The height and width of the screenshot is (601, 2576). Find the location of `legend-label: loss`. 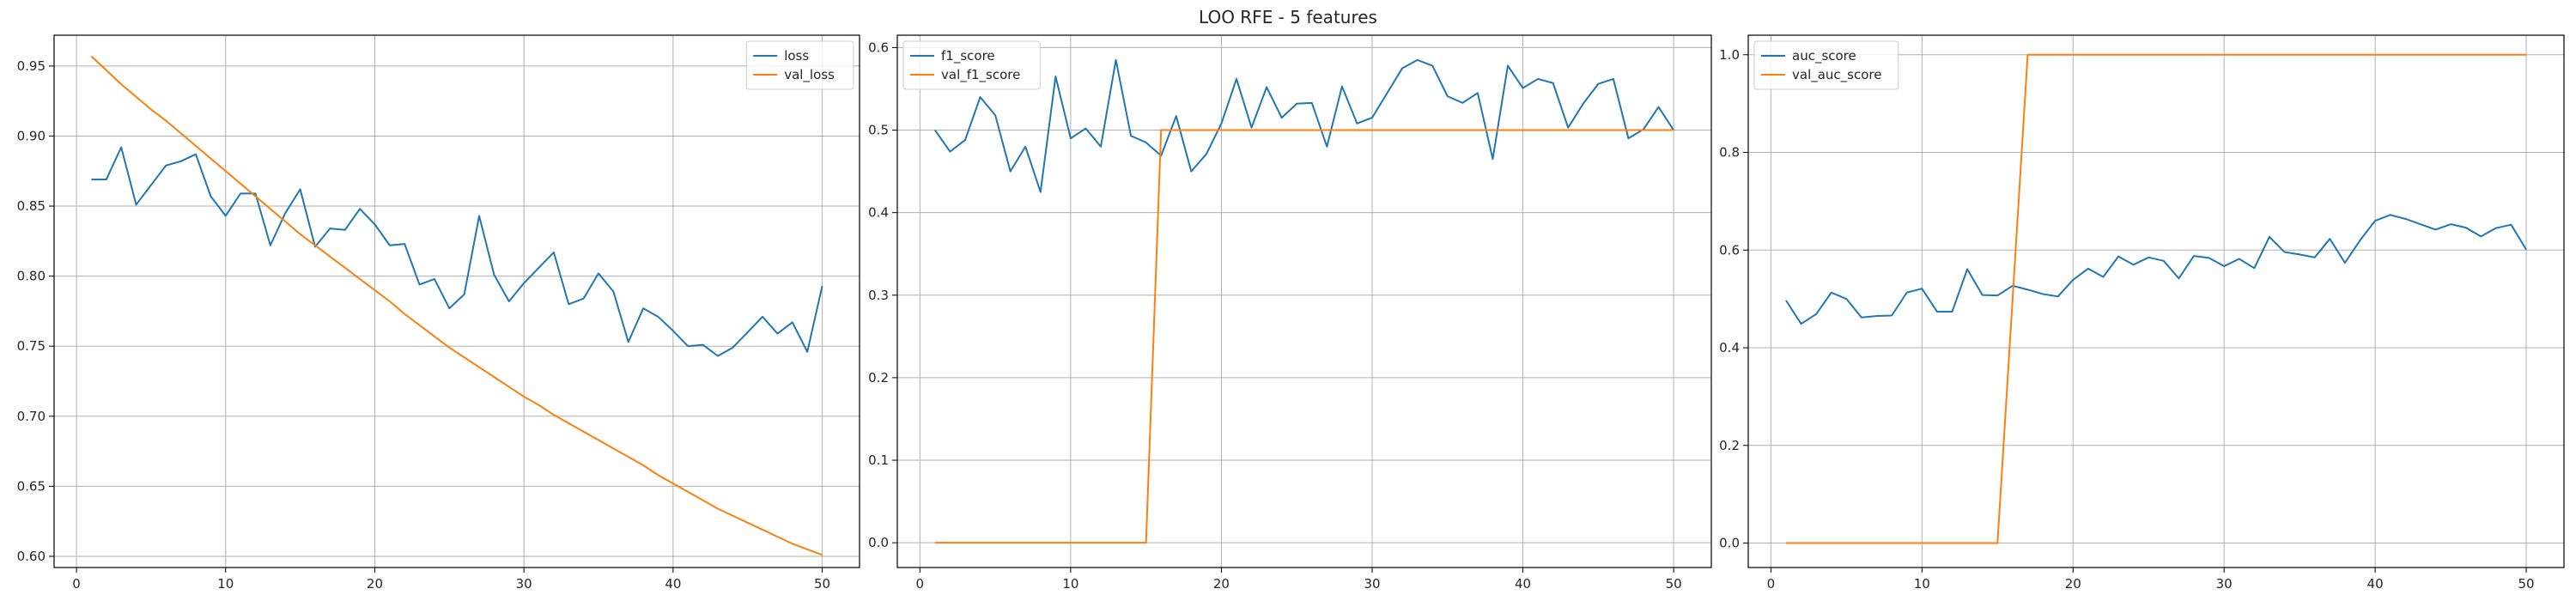

legend-label: loss is located at coordinates (797, 56).